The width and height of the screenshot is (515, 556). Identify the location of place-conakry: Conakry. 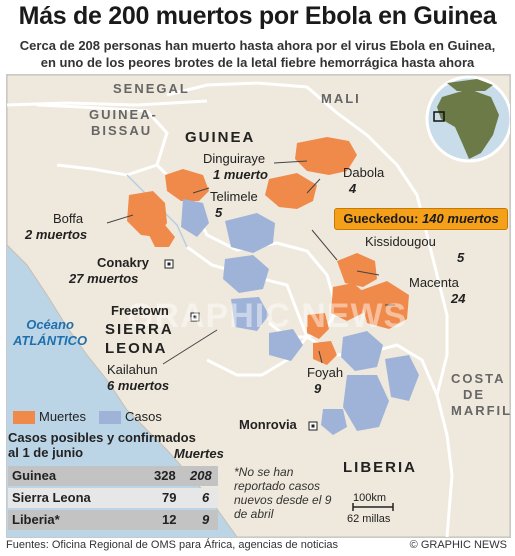
(123, 262).